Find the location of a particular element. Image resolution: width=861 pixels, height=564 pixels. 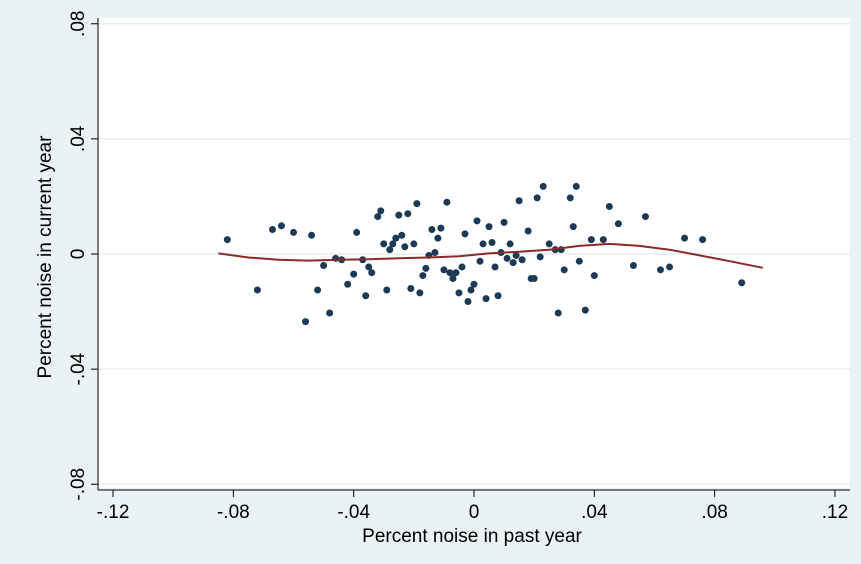

x-tick-label: .12 is located at coordinates (835, 512).